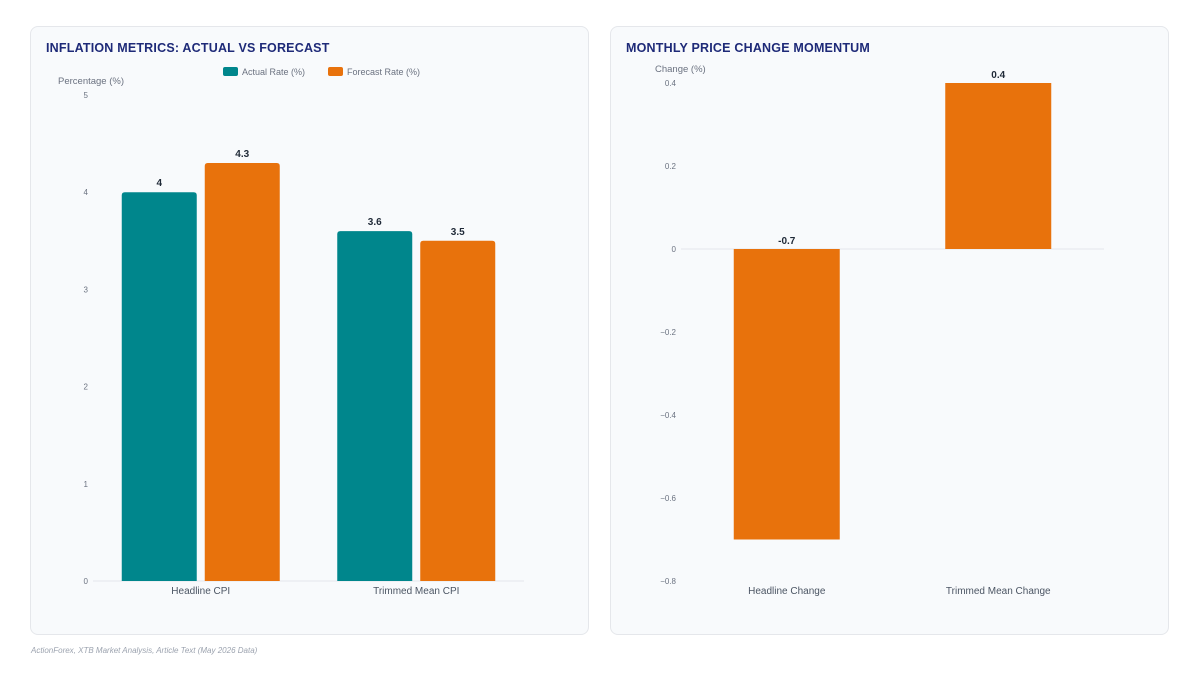  Describe the element at coordinates (242, 154) in the screenshot. I see `data-label: 4.3` at that location.